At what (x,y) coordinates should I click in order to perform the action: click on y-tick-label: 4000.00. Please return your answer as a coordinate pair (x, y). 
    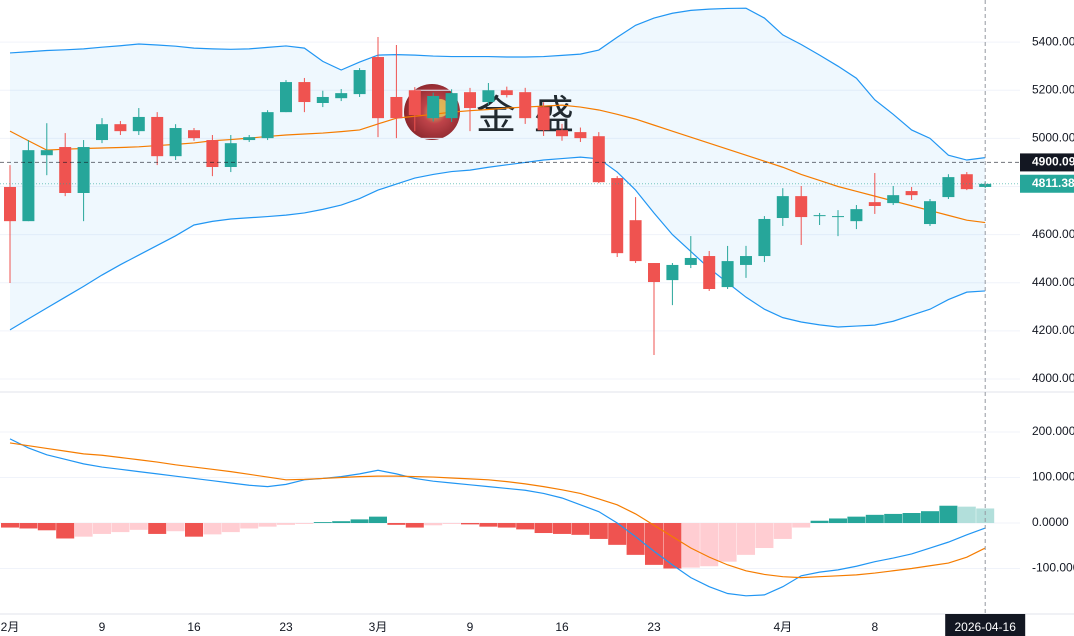
    Looking at the image, I should click on (1053, 378).